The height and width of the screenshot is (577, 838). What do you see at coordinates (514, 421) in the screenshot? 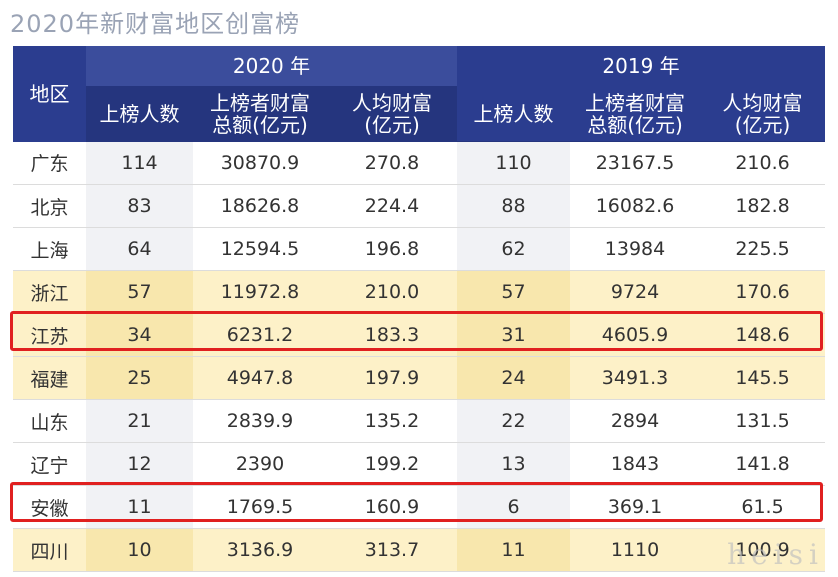
I see `count-2019-cell: 22` at bounding box center [514, 421].